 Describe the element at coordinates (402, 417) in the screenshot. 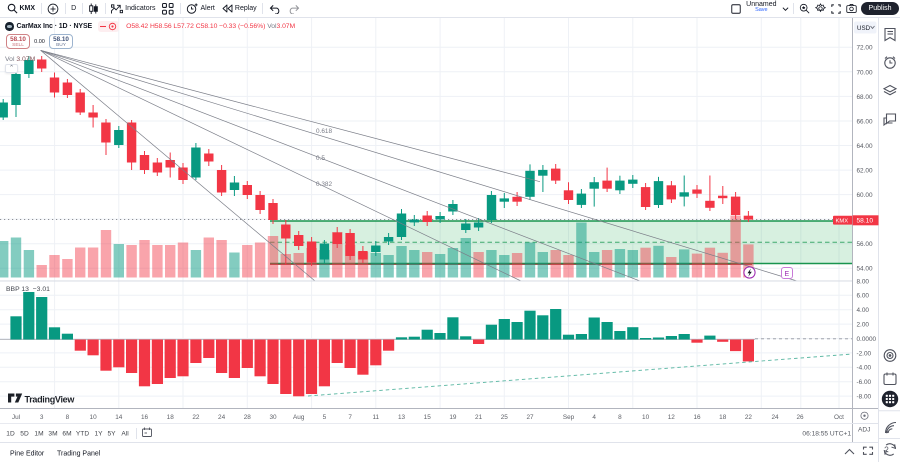

I see `svg-text: 13` at that location.